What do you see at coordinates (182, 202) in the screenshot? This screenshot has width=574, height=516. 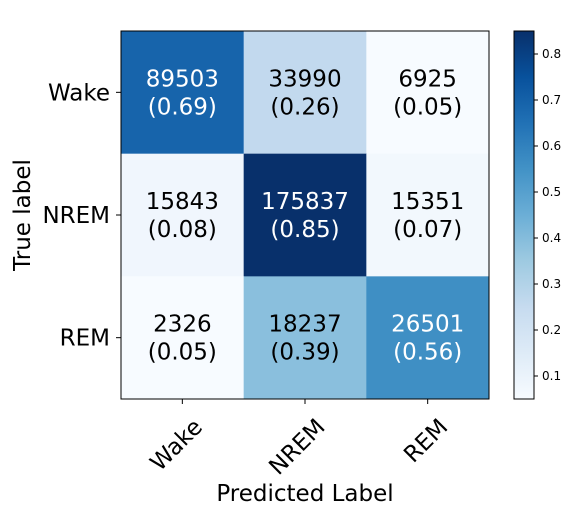 I see `cell-count-label: 15843` at bounding box center [182, 202].